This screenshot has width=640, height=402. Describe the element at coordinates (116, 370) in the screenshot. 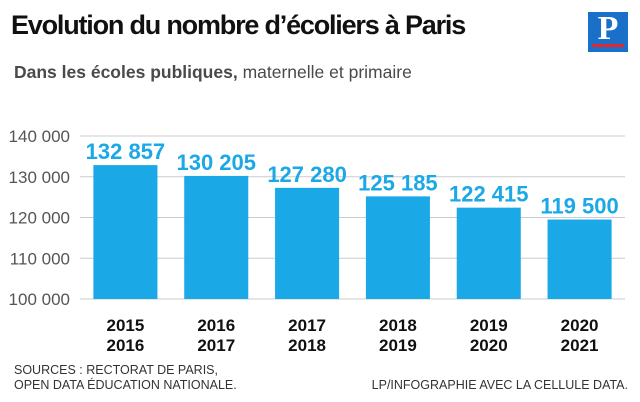

I see `source-line-1: SOURCES : RECTORAT DE PARIS,` at that location.